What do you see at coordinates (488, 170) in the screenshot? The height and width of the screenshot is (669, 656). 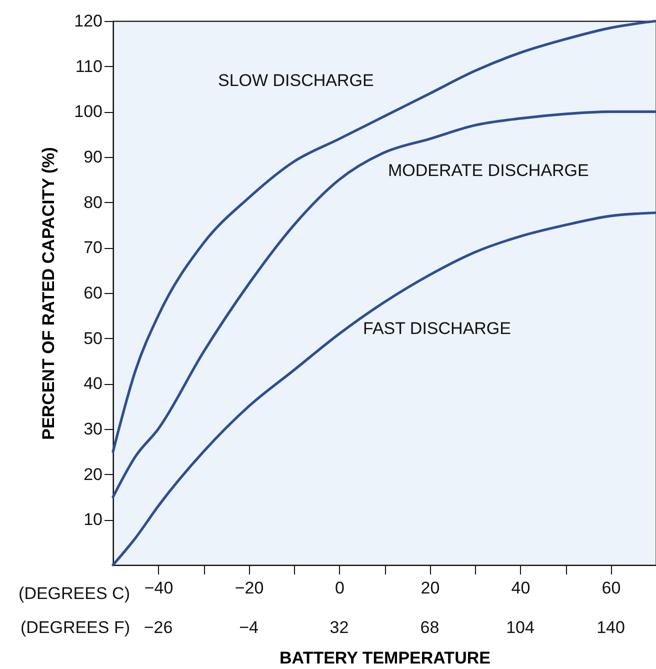 I see `series-label: MODERATE DISCHARGE` at bounding box center [488, 170].